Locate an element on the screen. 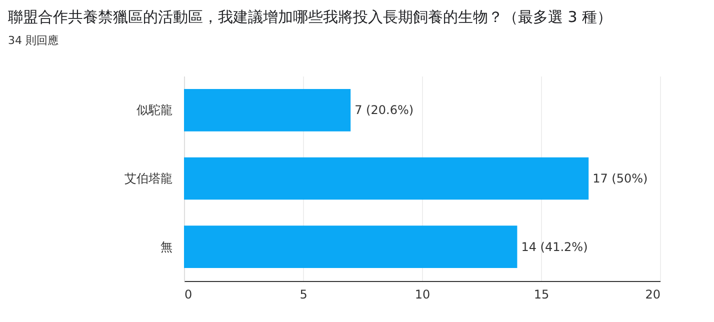  x-tick-label: 0 is located at coordinates (188, 295).